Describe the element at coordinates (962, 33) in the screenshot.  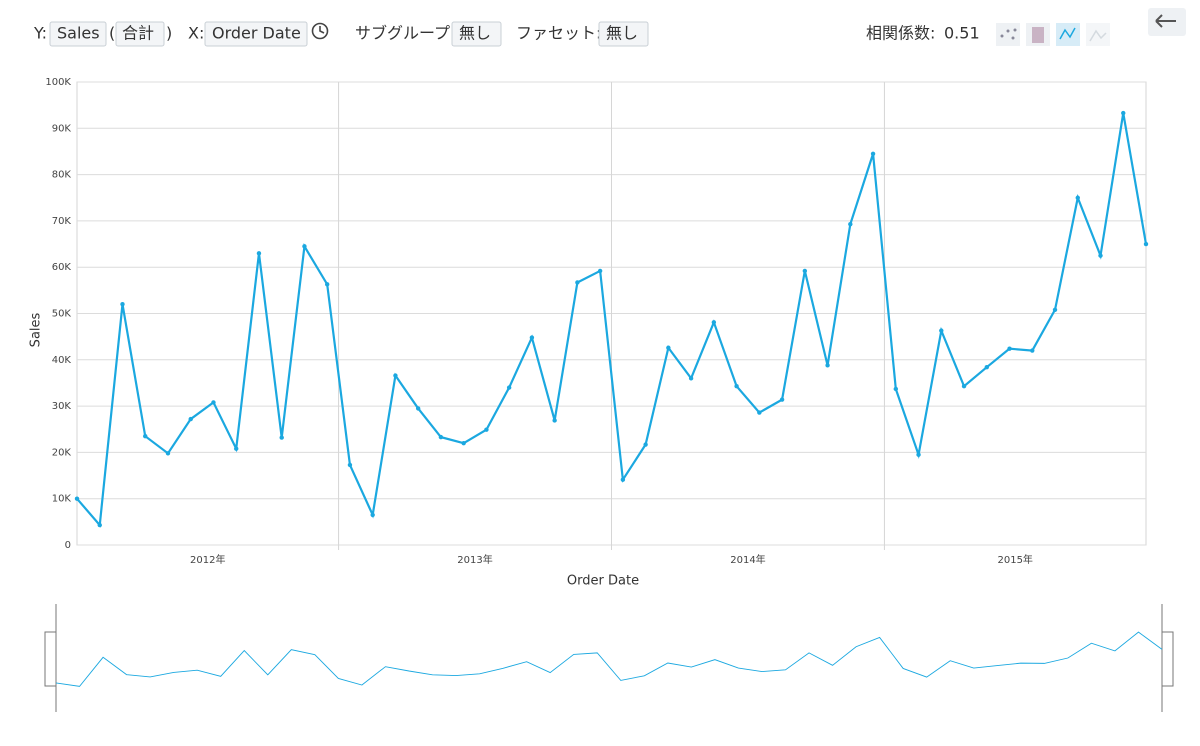
I see `correlation-value: 0.51` at that location.